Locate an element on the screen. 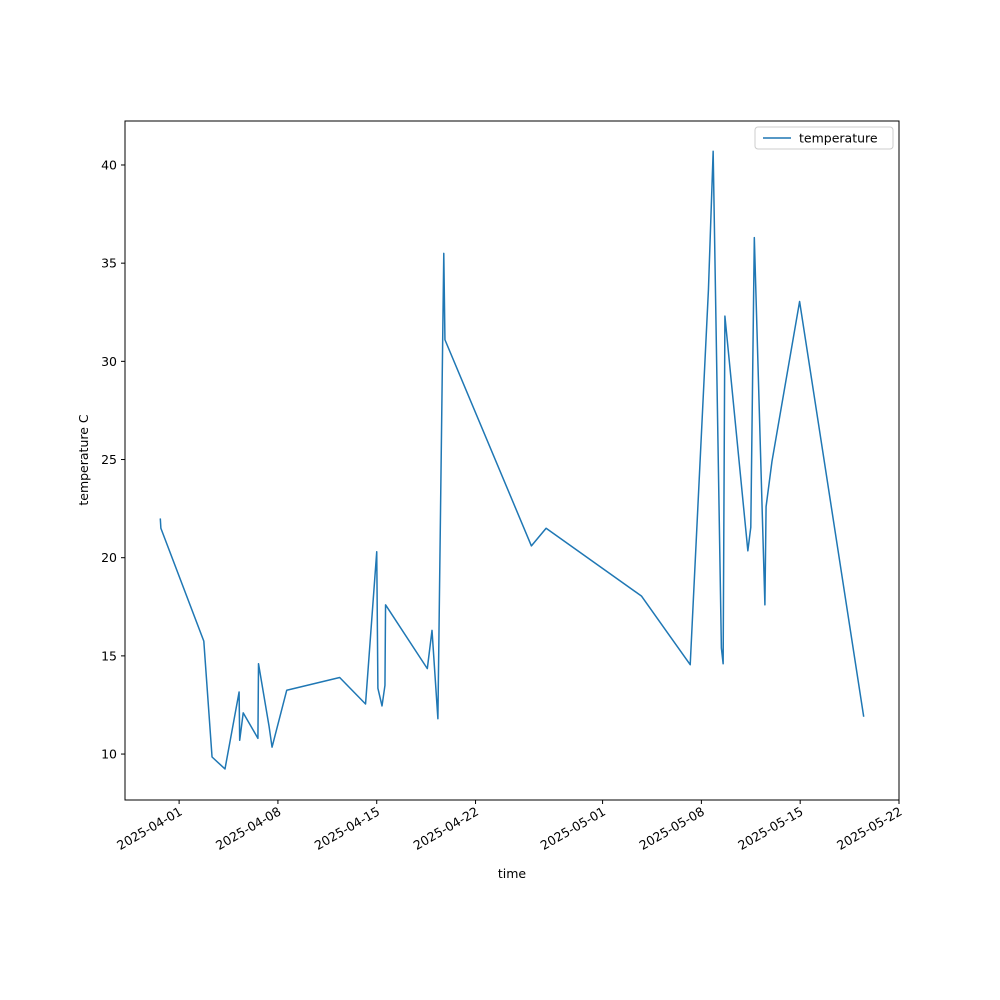  x-axis-label: time is located at coordinates (512, 873).